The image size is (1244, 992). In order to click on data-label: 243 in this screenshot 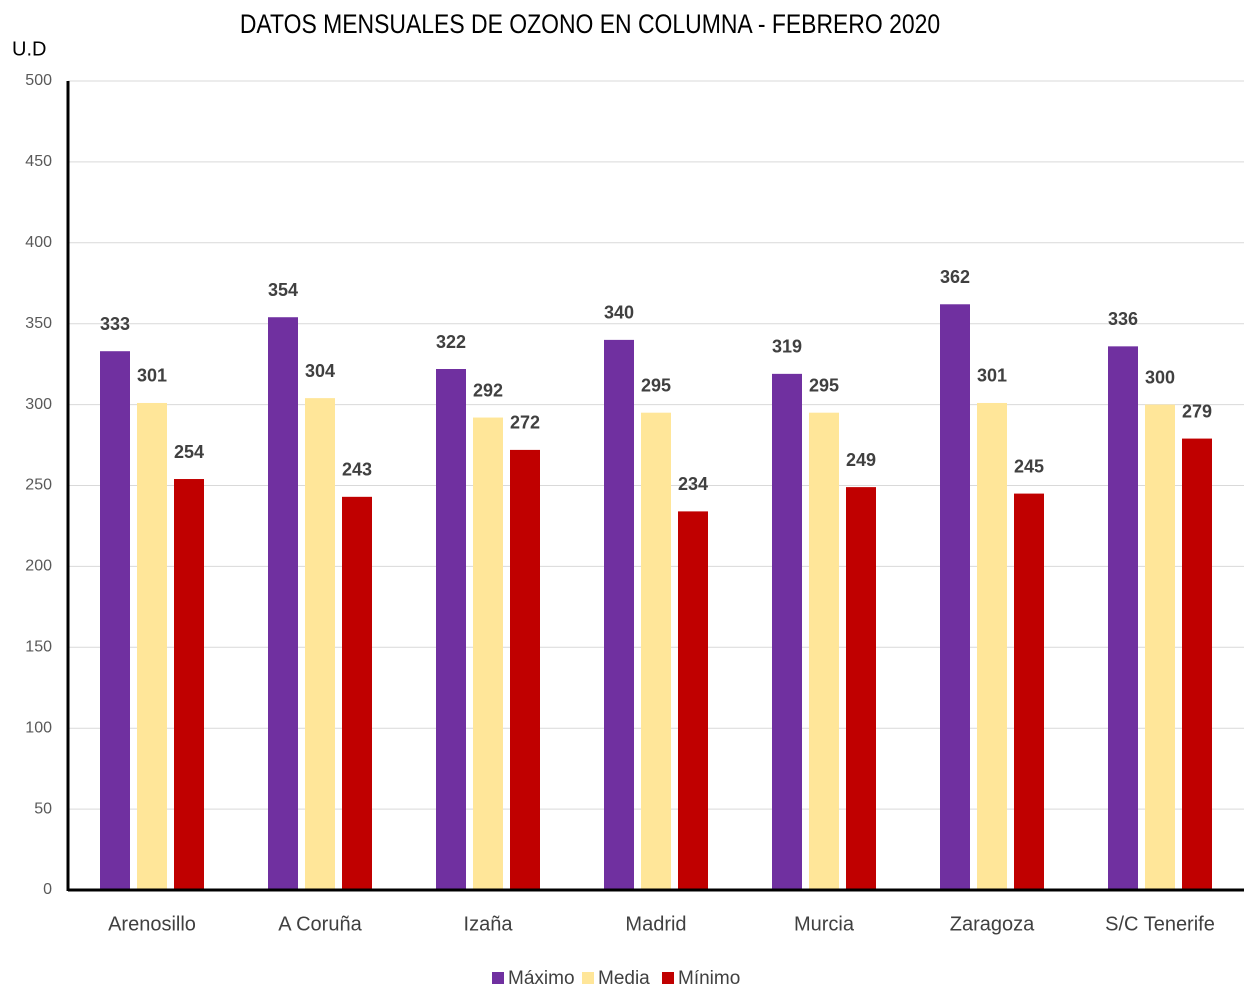, I will do `click(357, 470)`.